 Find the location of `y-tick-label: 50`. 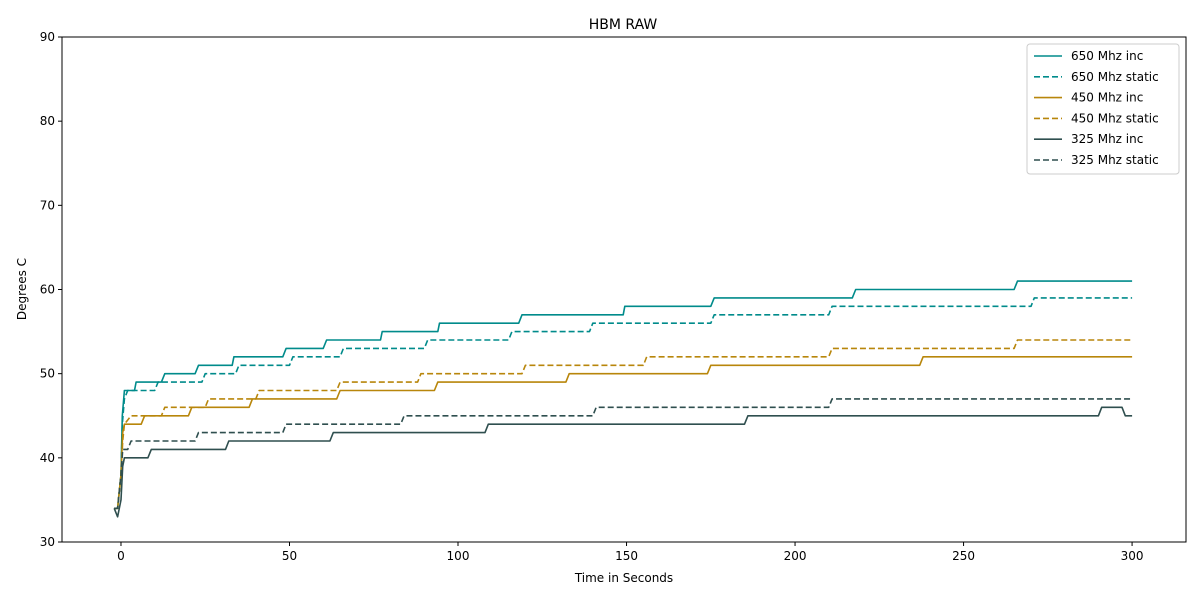

y-tick-label: 50 is located at coordinates (47, 374).